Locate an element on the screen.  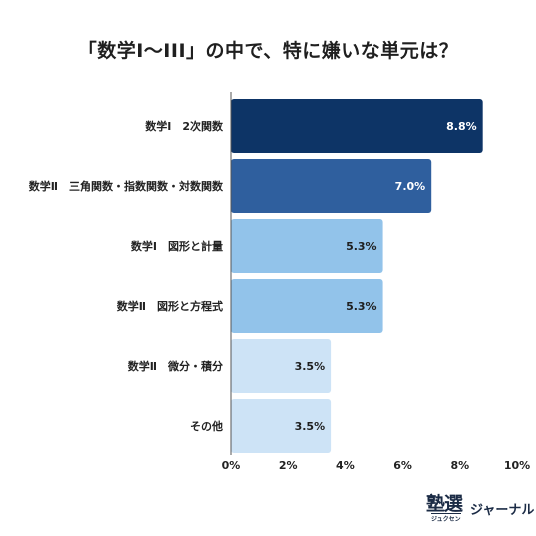
chart-title: 「数学I〜III」の中で、特に嫌いな単元は？ is located at coordinates (268, 51).